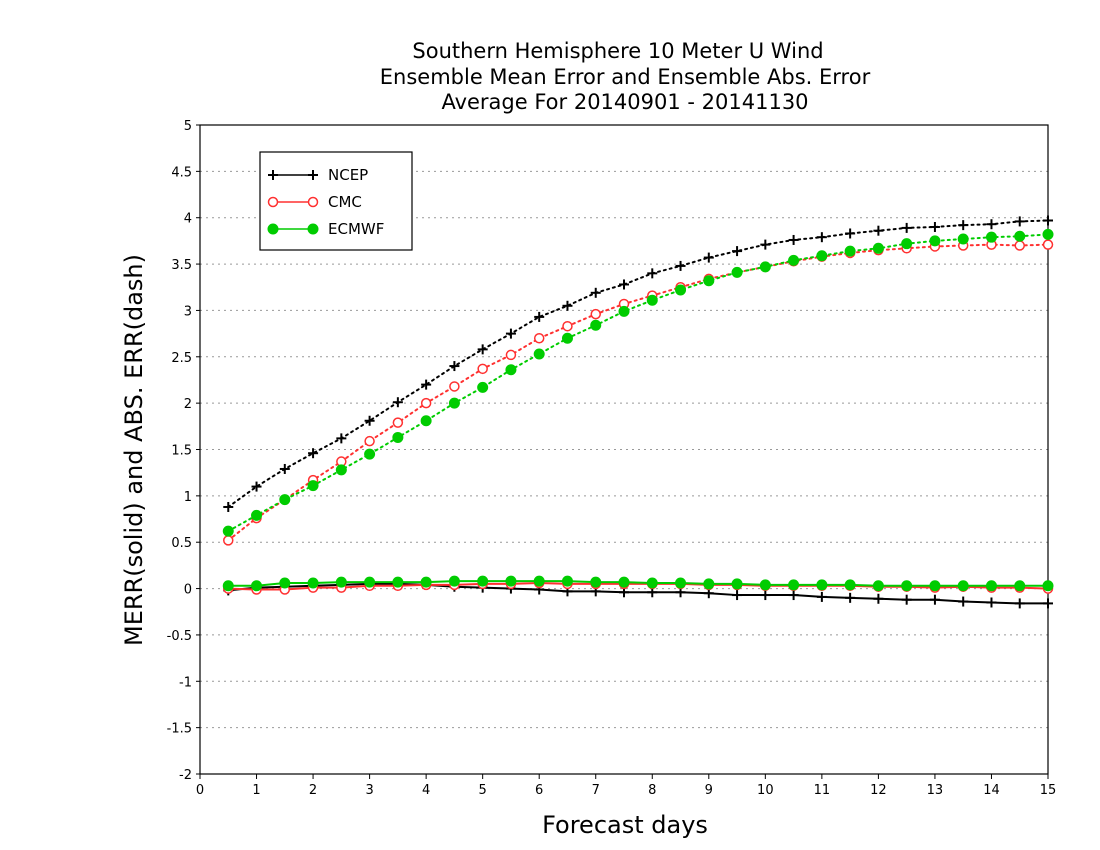 This screenshot has width=1100, height=850. I want to click on legend-item-ecmwf: ECMWF, so click(325, 229).